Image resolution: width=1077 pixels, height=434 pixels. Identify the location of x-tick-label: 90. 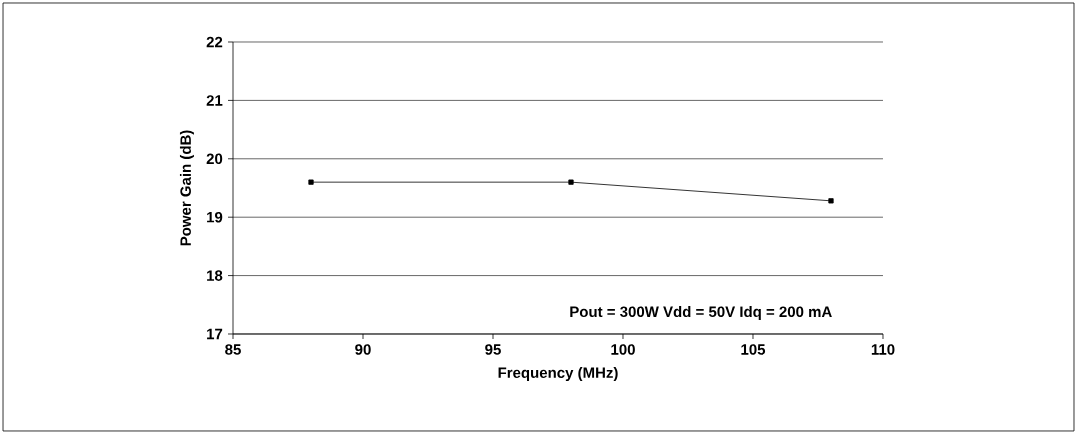
(363, 349).